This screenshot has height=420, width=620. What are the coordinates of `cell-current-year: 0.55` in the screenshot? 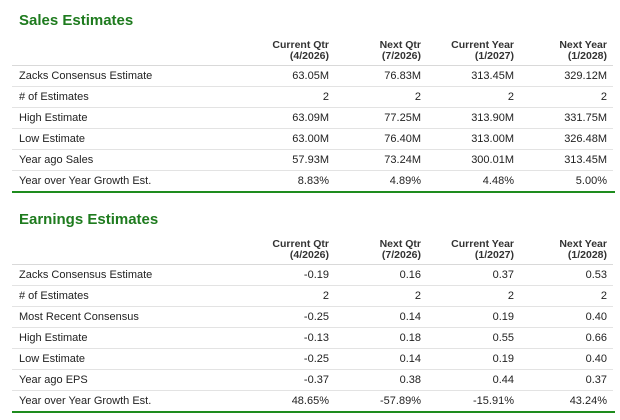 It's located at (473, 338).